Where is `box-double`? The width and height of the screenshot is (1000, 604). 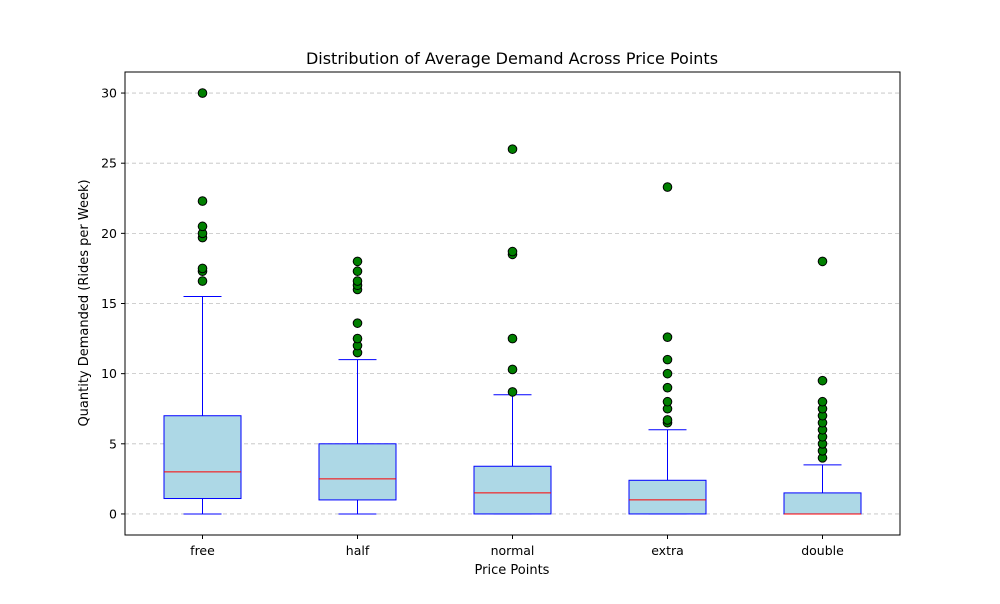
box-double is located at coordinates (822, 385).